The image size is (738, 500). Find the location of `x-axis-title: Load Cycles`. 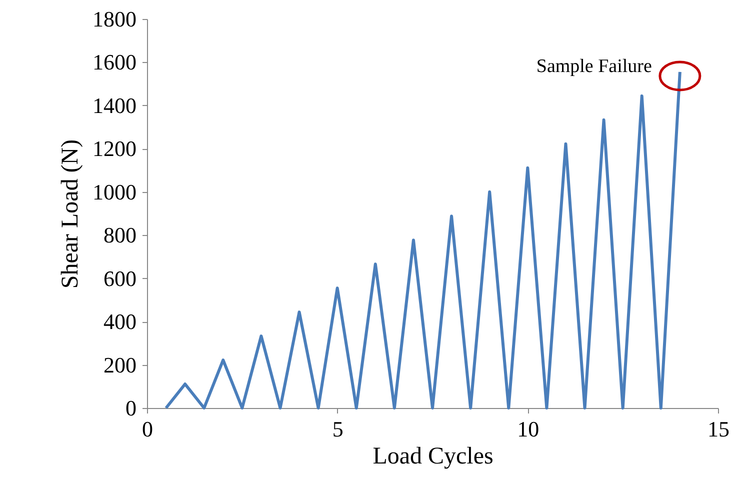

x-axis-title: Load Cycles is located at coordinates (433, 457).